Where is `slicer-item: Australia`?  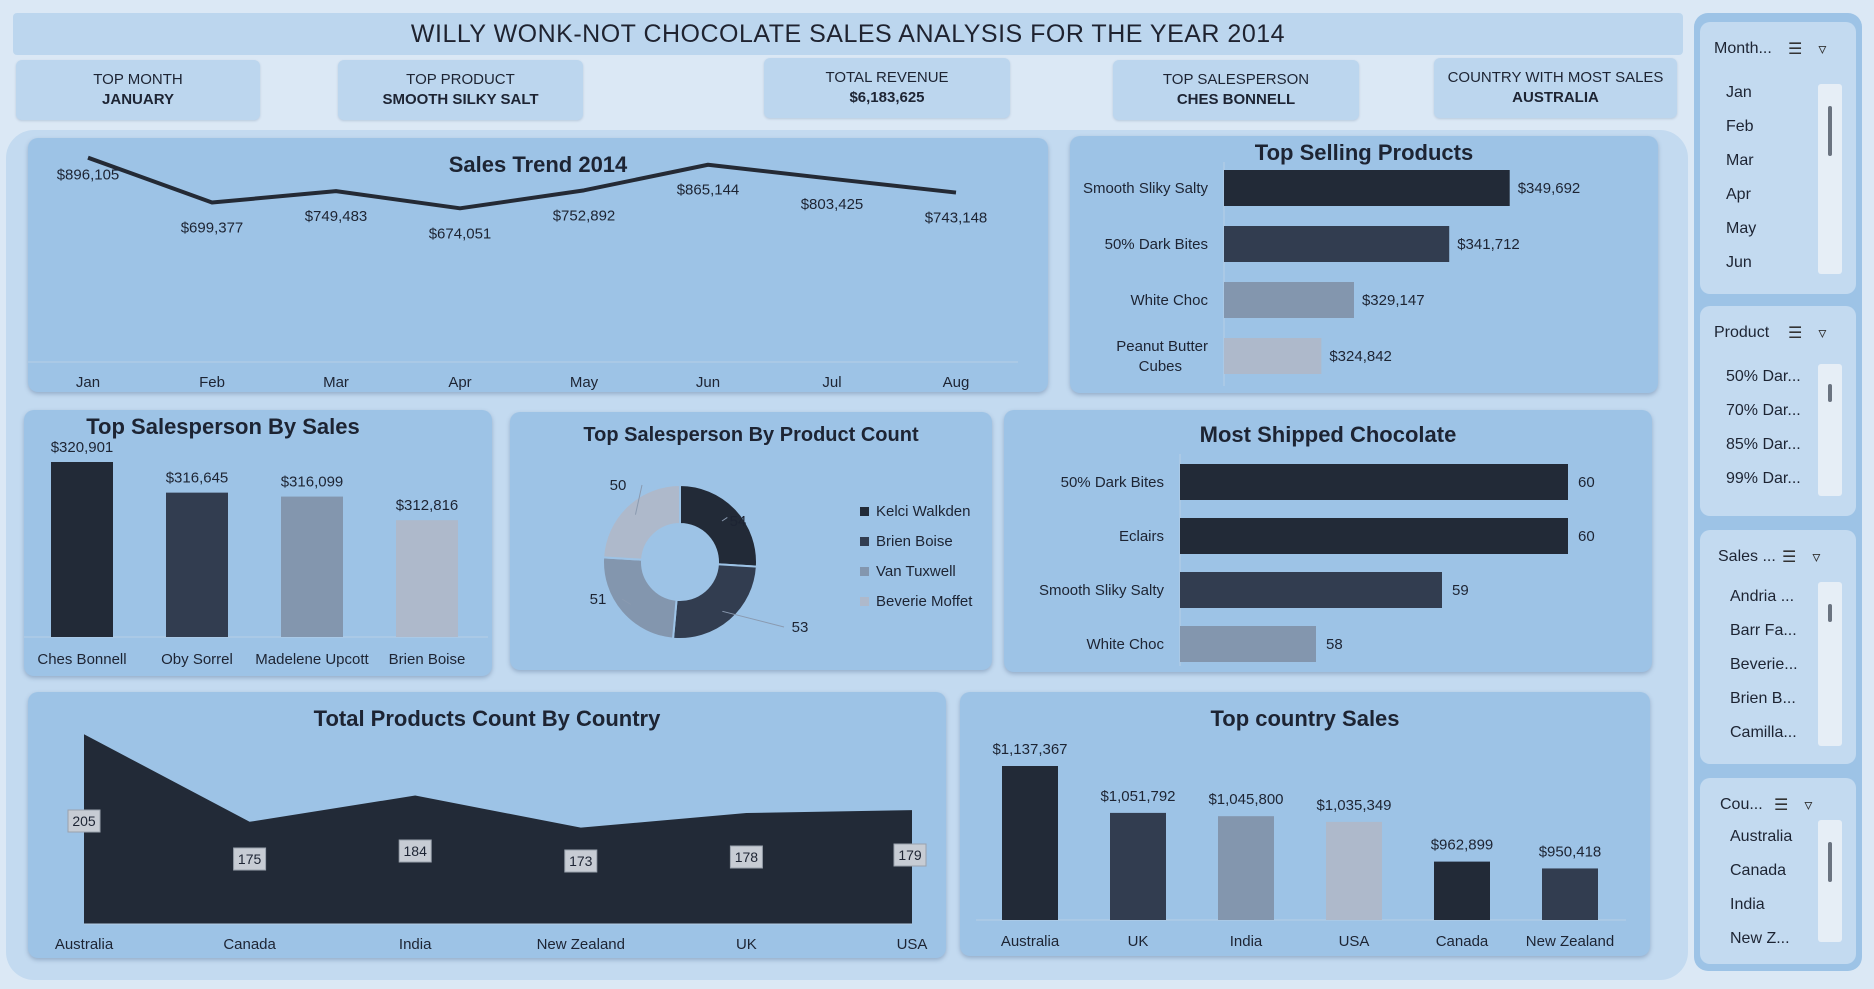
slicer-item: Australia is located at coordinates (1761, 836).